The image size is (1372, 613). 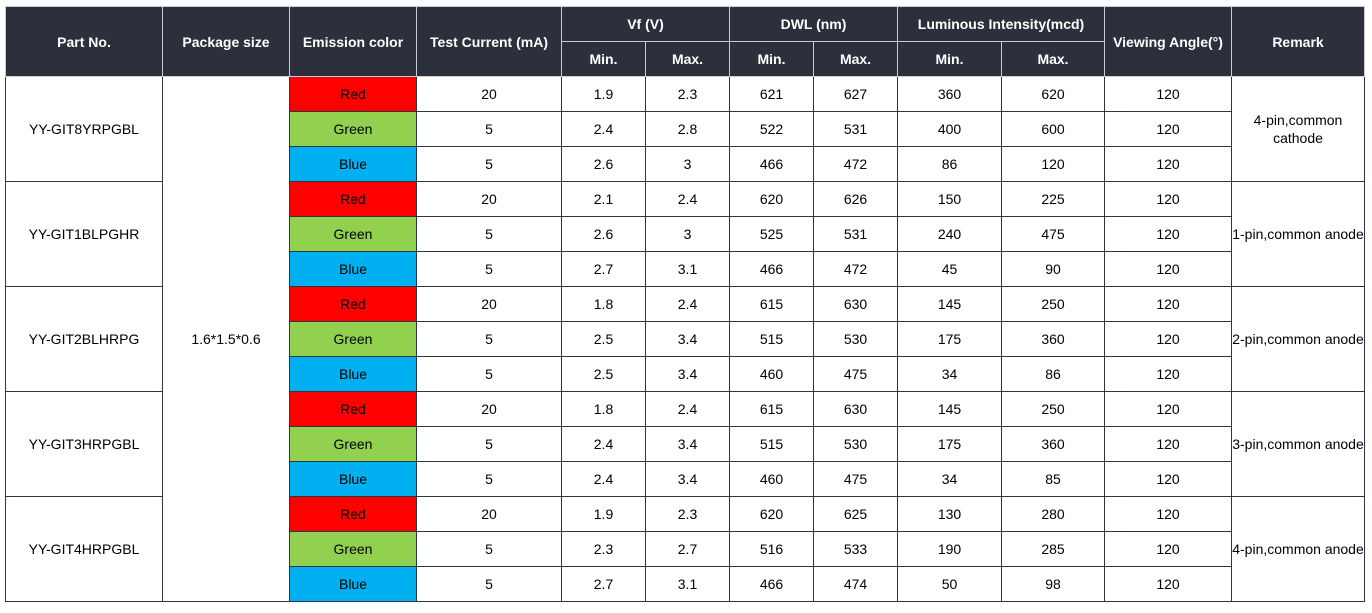 I want to click on header-package-size: Package size, so click(x=226, y=41).